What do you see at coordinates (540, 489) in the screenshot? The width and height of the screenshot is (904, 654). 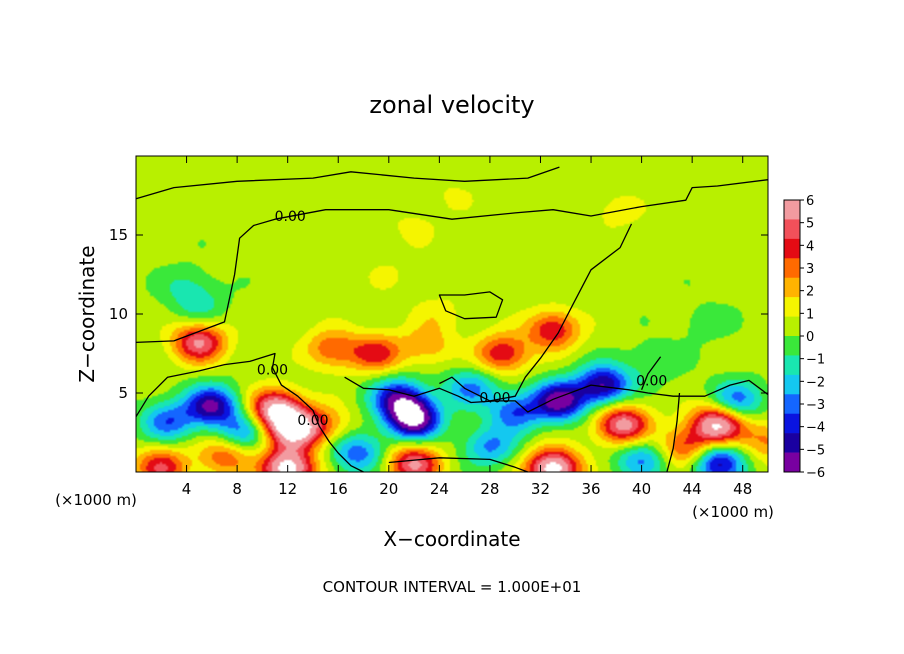 I see `x-tick-label: 32` at bounding box center [540, 489].